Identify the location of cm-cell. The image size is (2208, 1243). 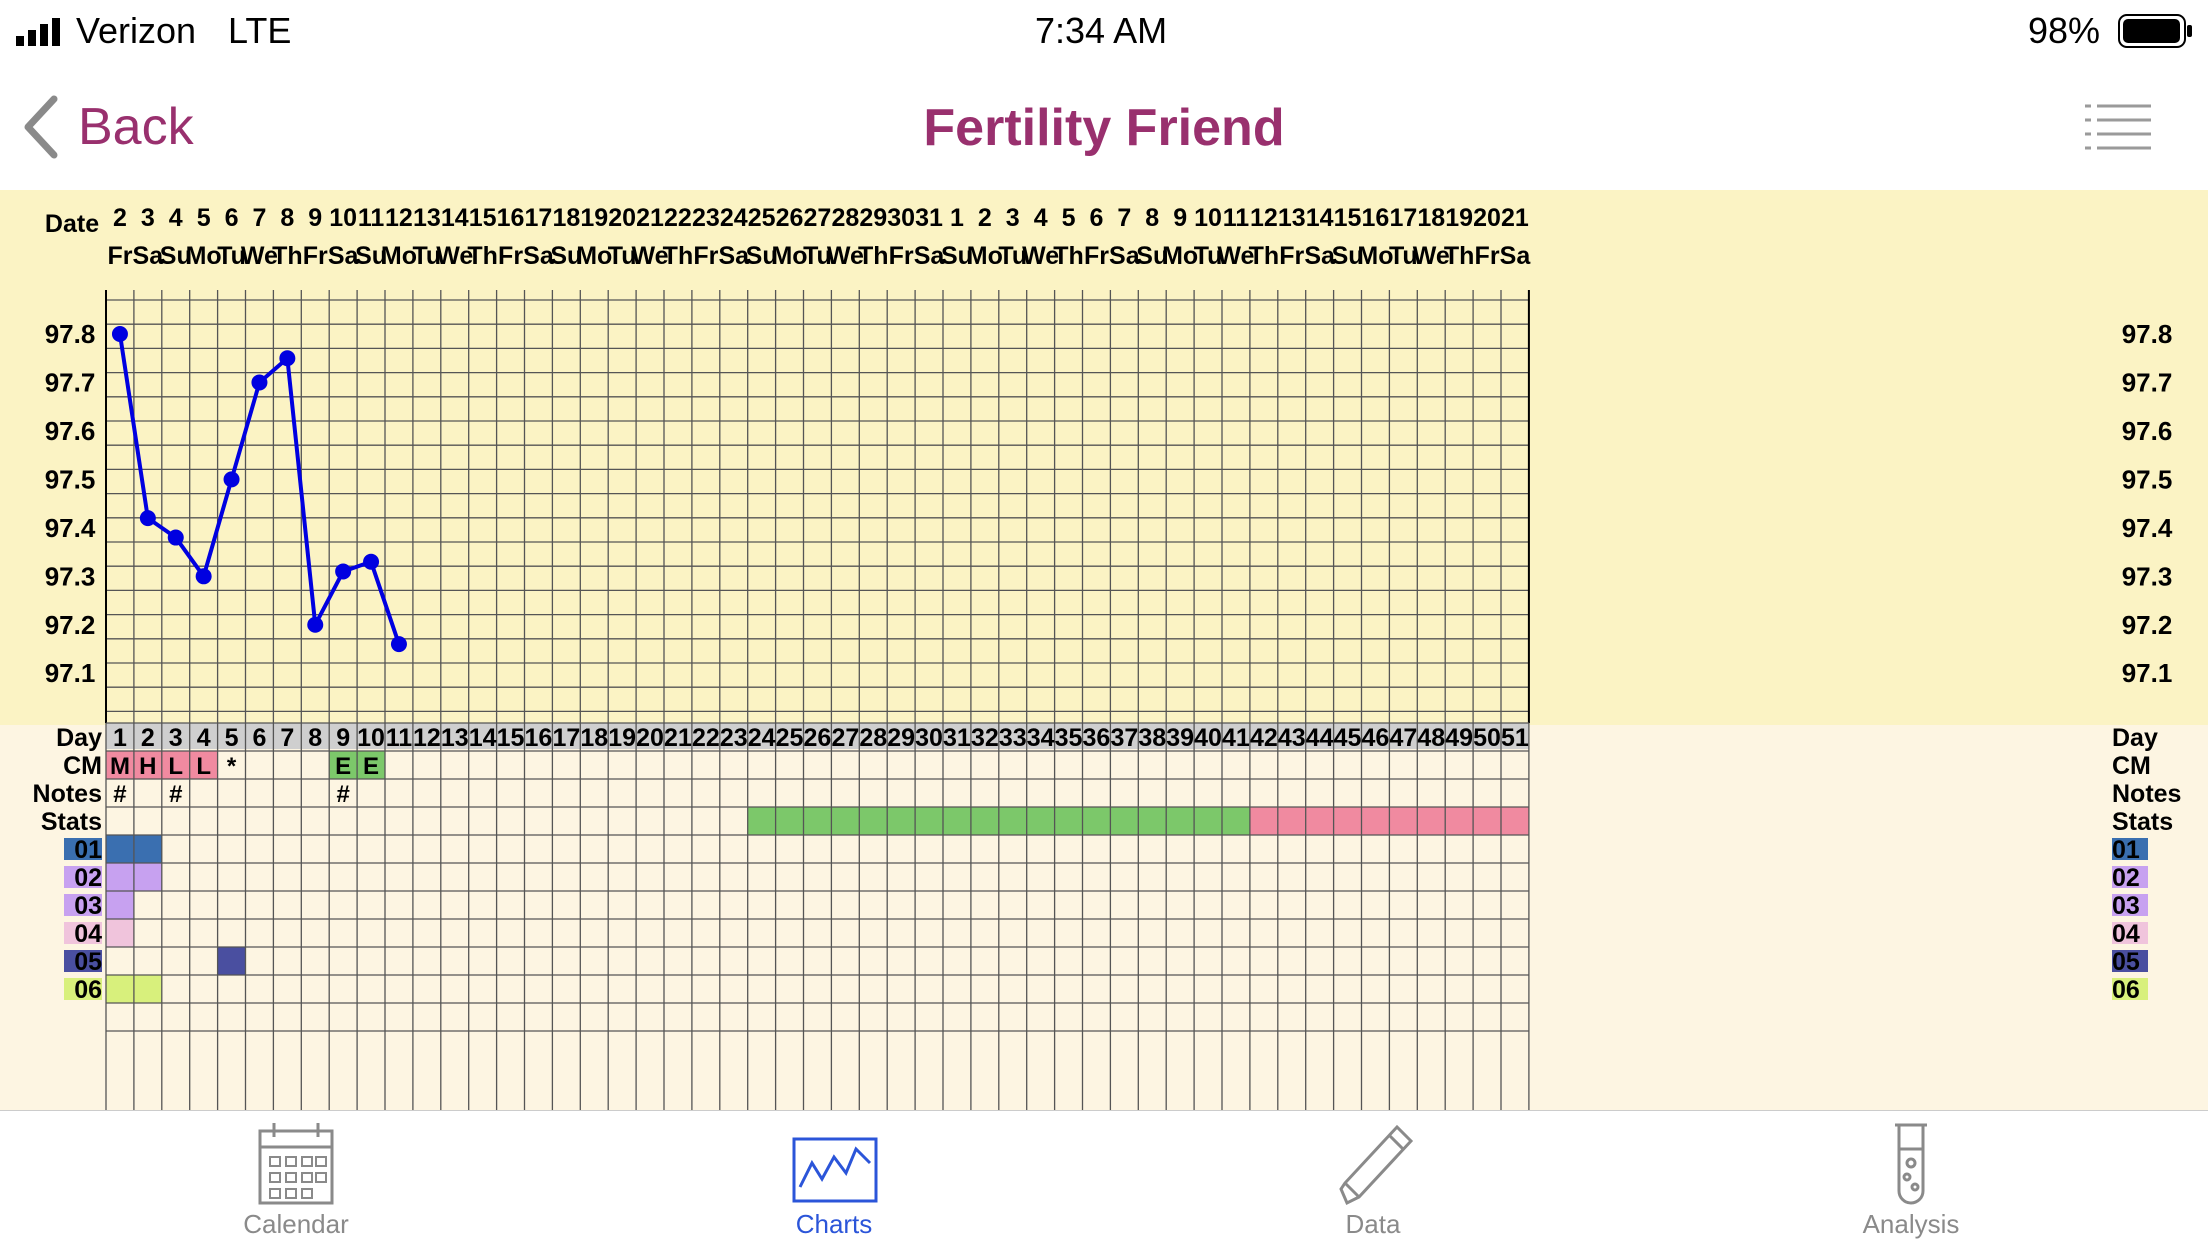
(175, 765).